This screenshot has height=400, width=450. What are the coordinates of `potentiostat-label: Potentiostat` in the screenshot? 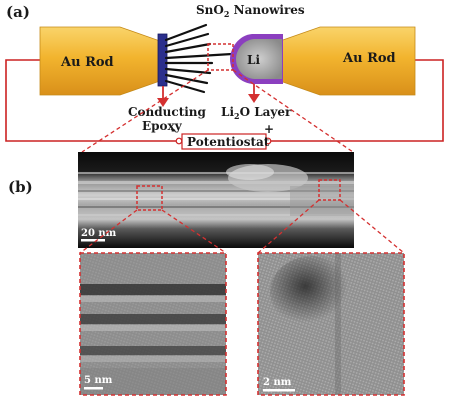 It's located at (228, 142).